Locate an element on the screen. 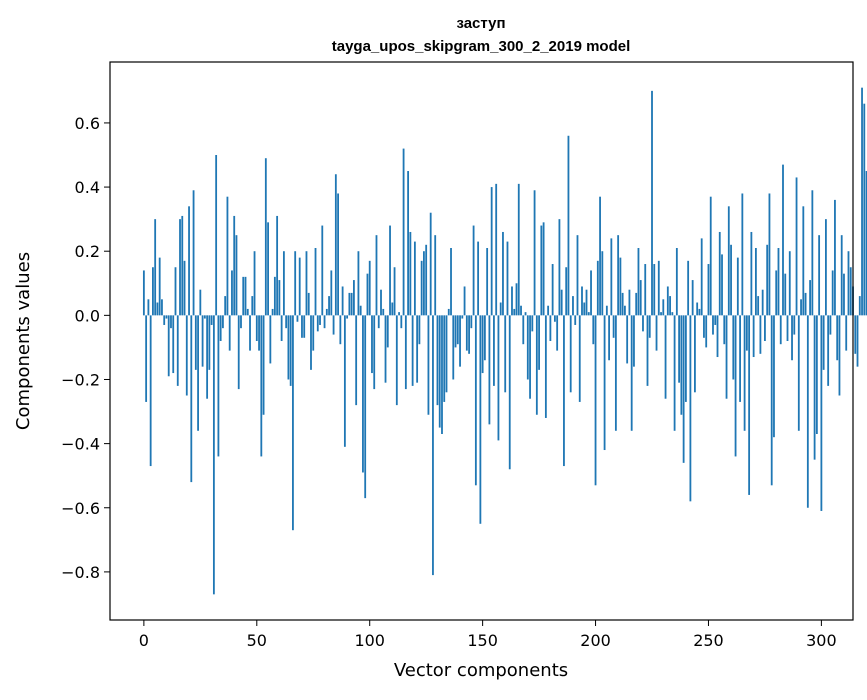 The height and width of the screenshot is (700, 867). chart-title-line1: заступ is located at coordinates (480, 23).